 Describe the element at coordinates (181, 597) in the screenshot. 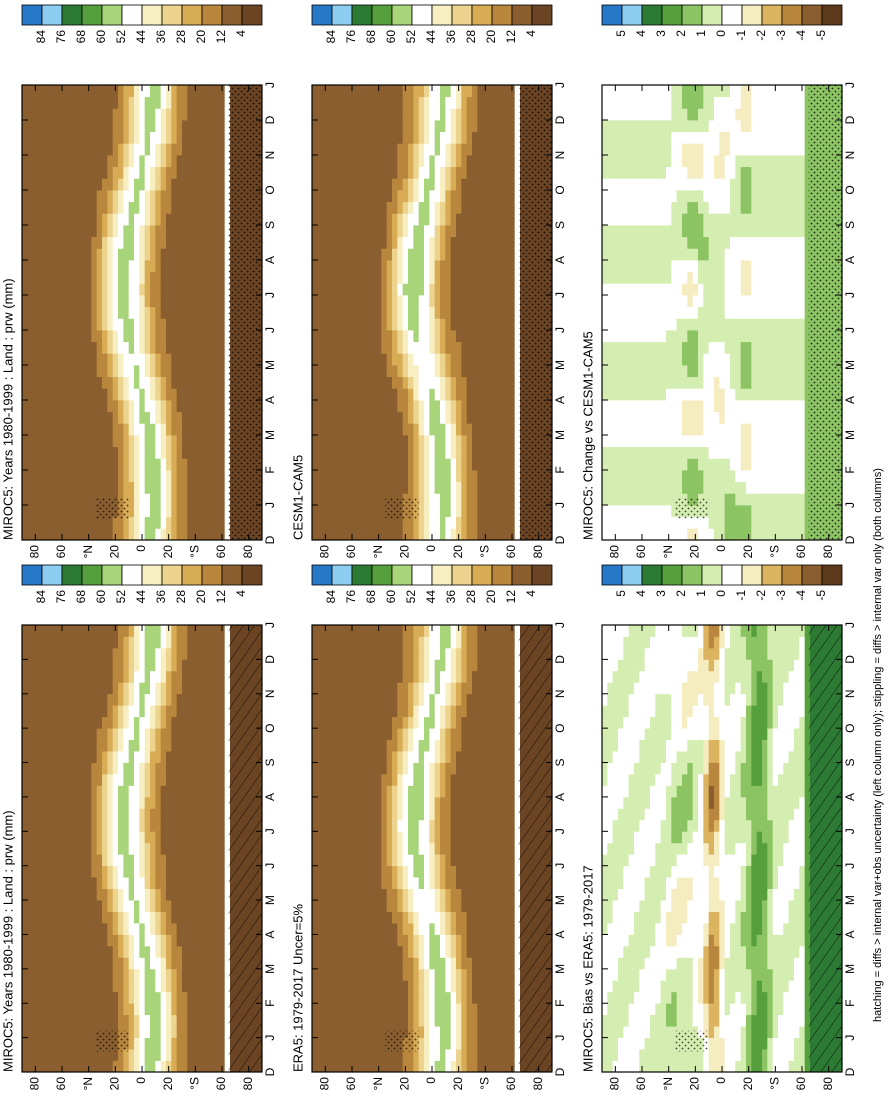

I see `colorbar-label: 28` at that location.